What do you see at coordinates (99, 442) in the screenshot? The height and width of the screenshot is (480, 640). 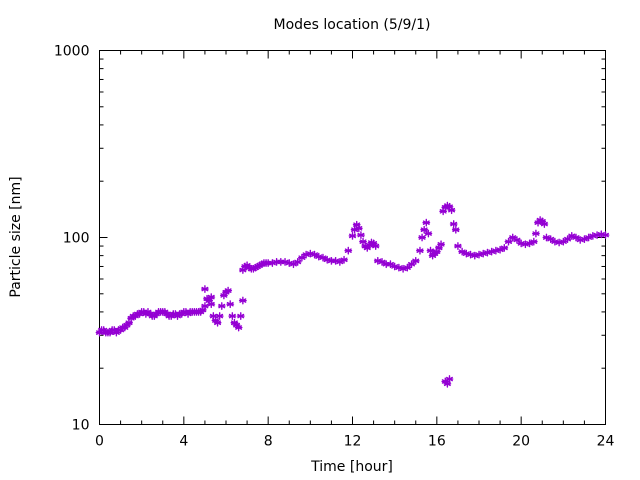 I see `x-tick-label: 0` at bounding box center [99, 442].